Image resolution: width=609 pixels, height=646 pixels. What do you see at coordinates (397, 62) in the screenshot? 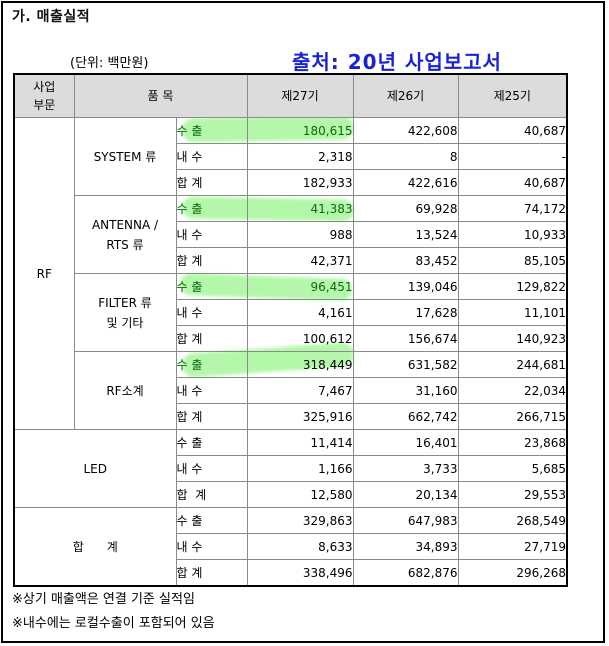
I see `source-annotation: 출처: 20년 사업보고서` at bounding box center [397, 62].